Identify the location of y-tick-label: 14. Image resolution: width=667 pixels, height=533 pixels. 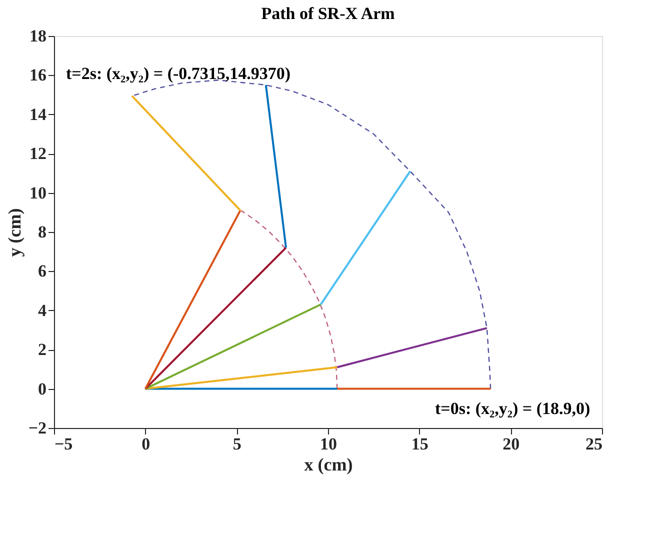
(38, 114).